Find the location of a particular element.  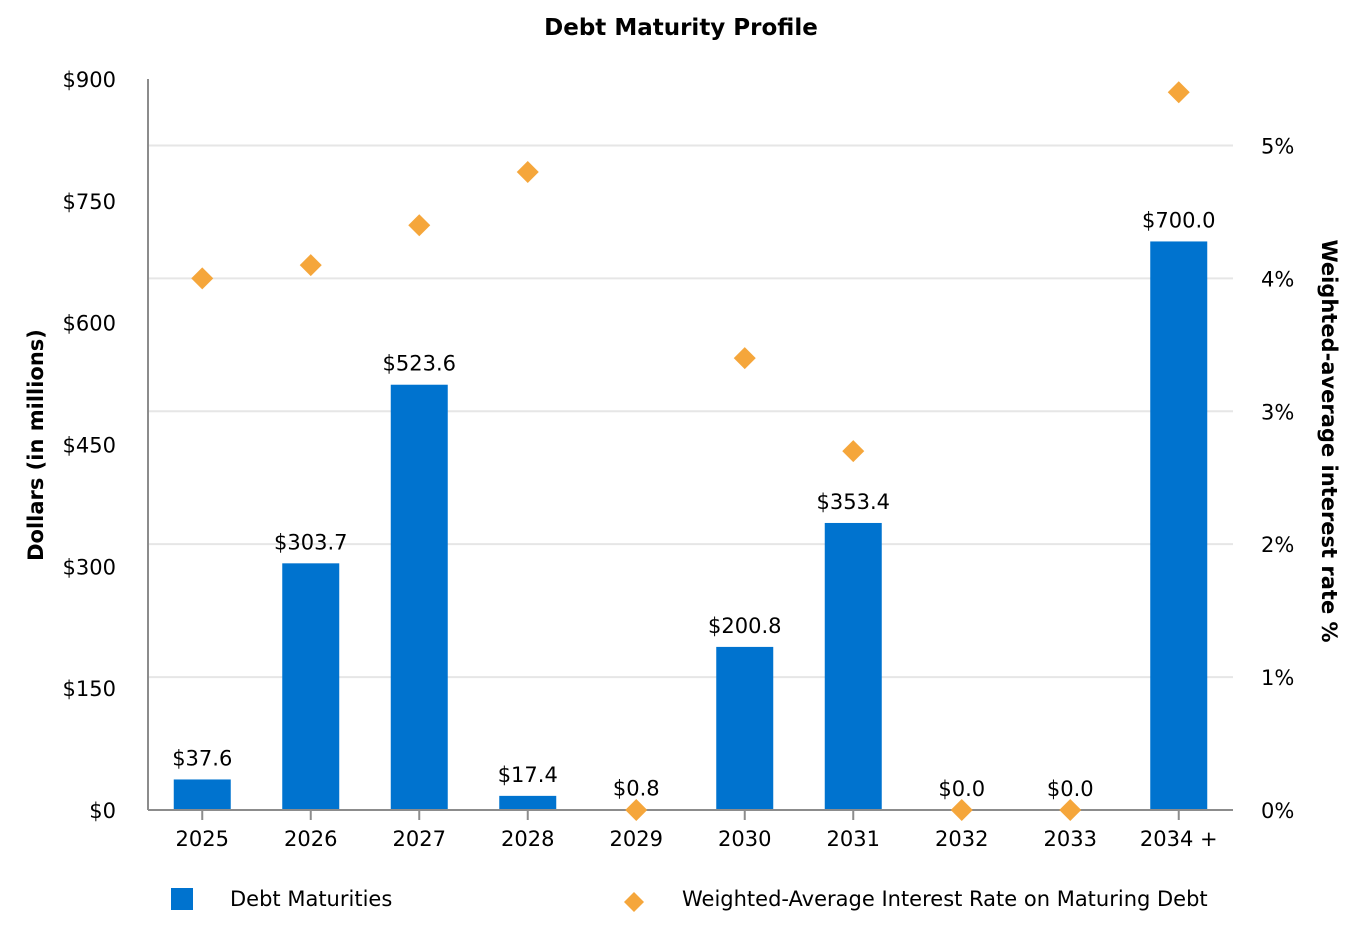

y2-tick-label: 4% is located at coordinates (1277, 279).